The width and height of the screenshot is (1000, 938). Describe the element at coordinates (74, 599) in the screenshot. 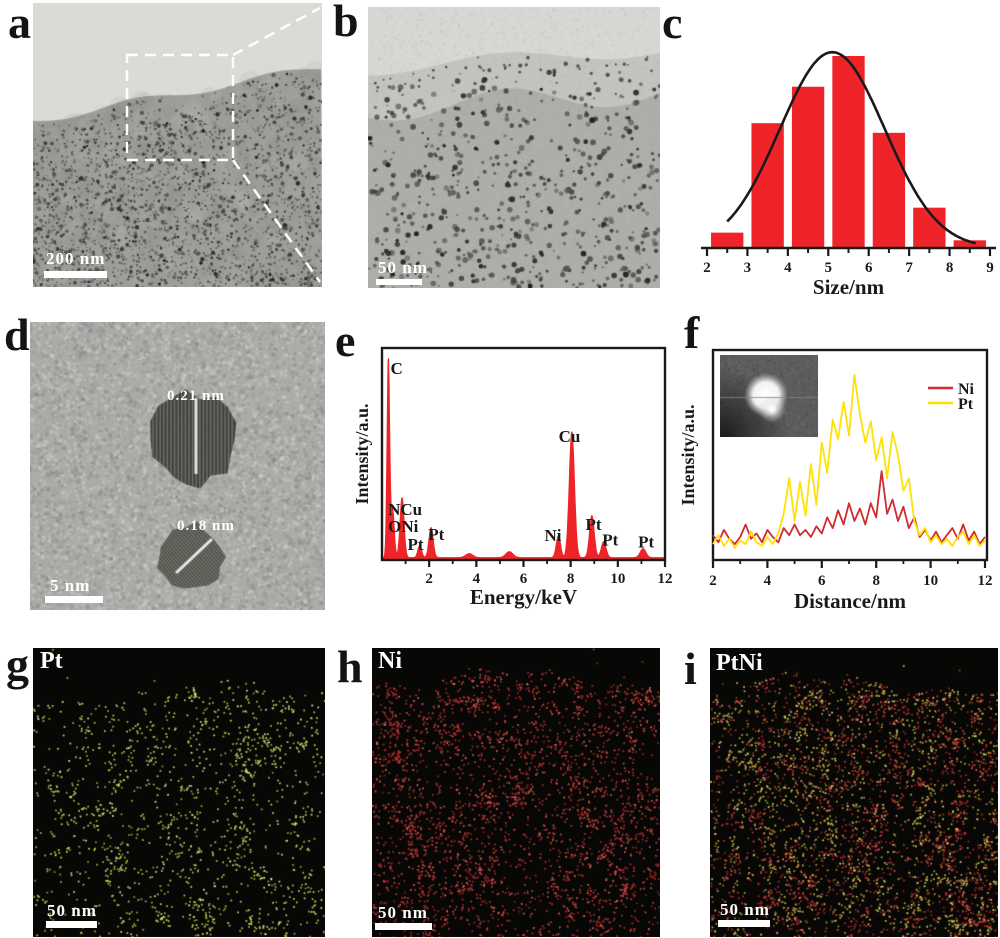

I see `scalebar-d` at that location.